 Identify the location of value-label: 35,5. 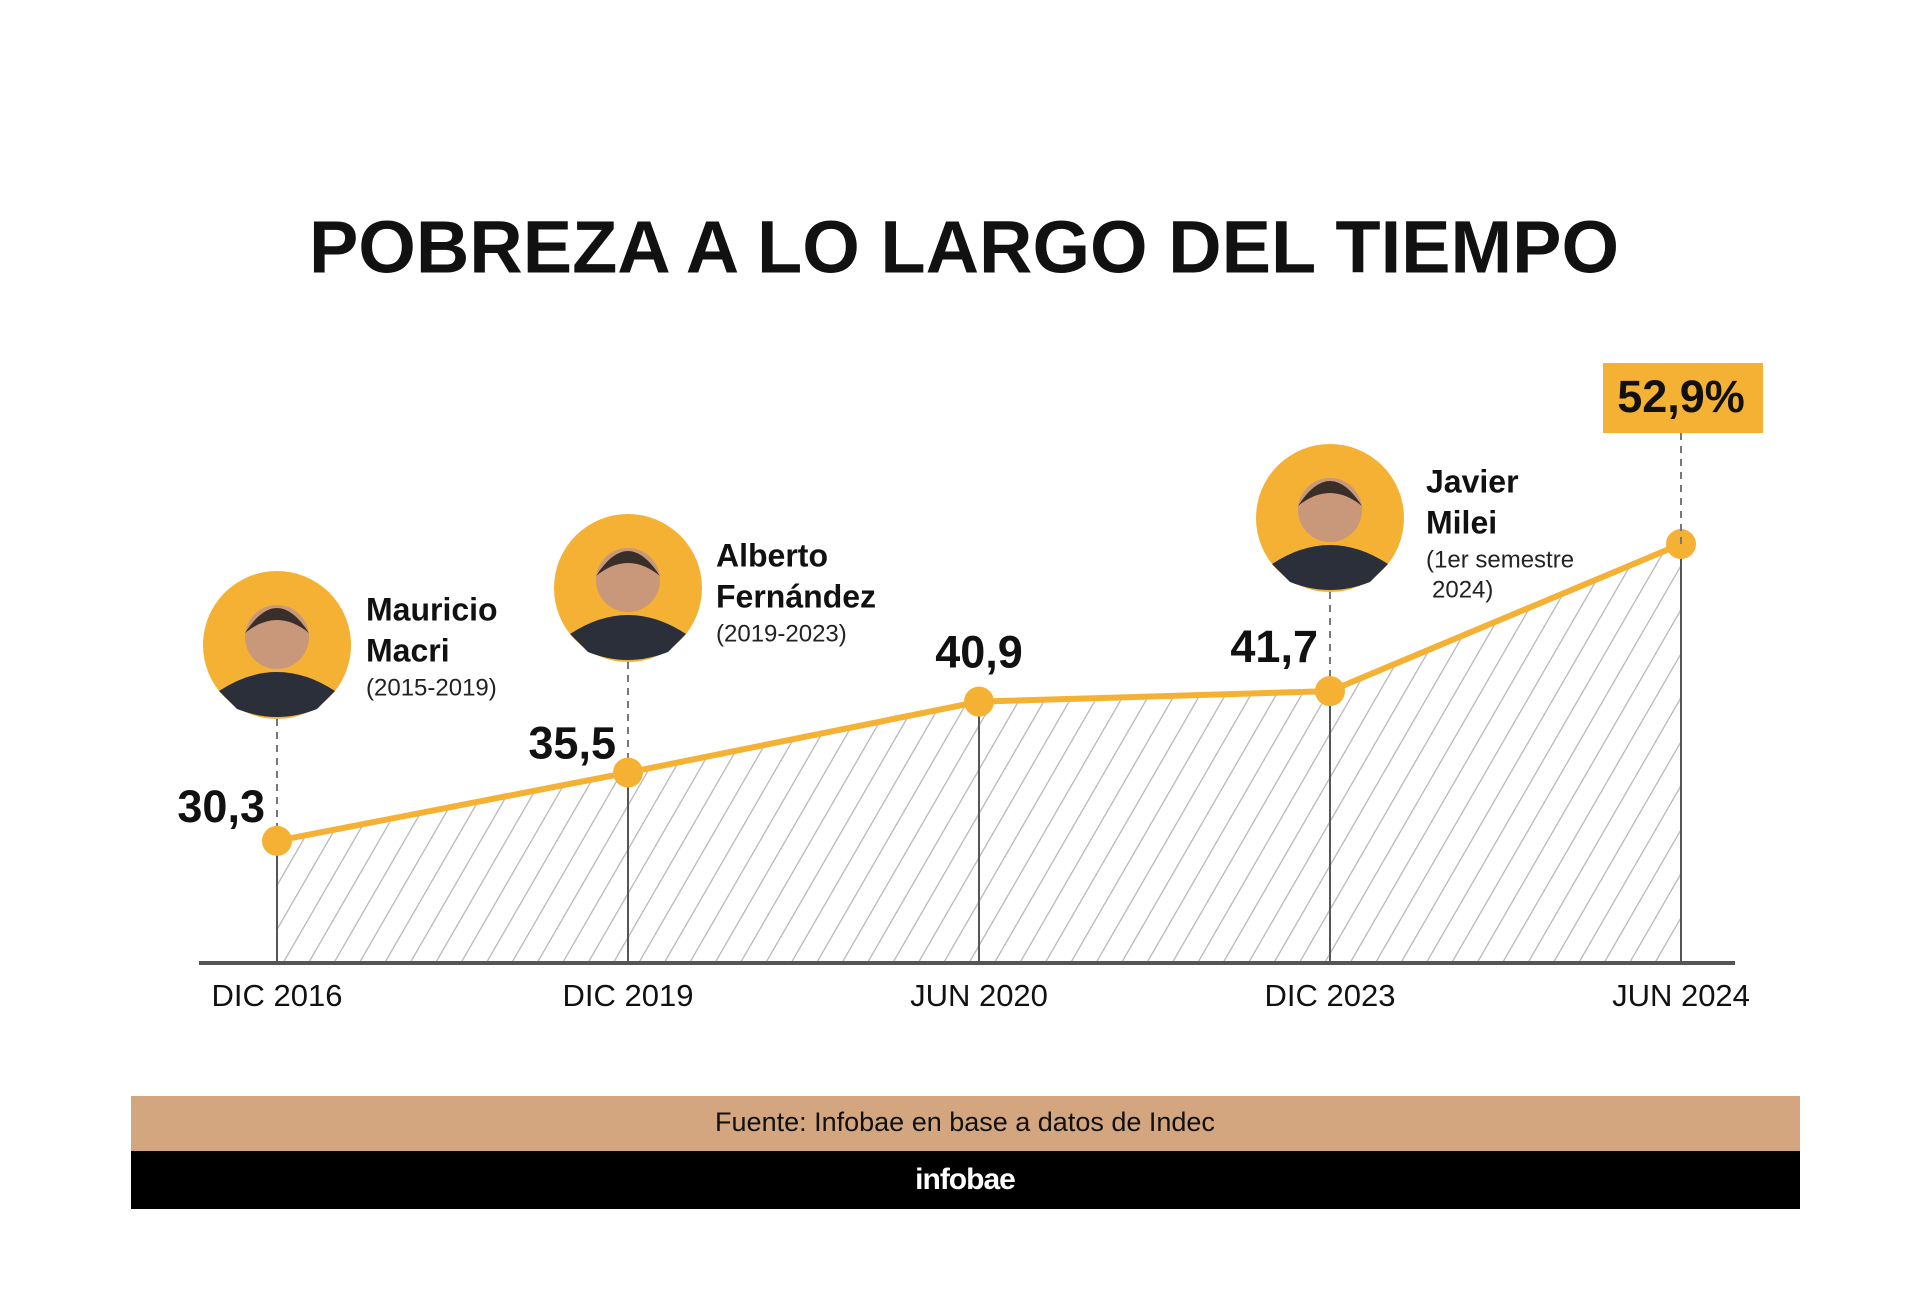
(572, 742).